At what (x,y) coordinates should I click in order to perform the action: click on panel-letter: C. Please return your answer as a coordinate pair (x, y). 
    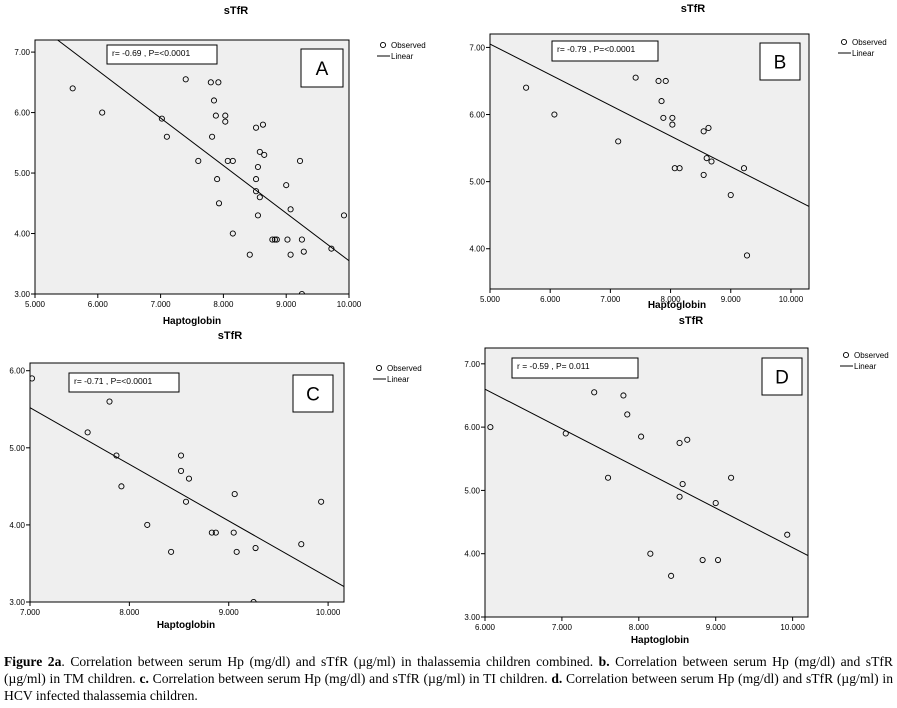
    Looking at the image, I should click on (313, 395).